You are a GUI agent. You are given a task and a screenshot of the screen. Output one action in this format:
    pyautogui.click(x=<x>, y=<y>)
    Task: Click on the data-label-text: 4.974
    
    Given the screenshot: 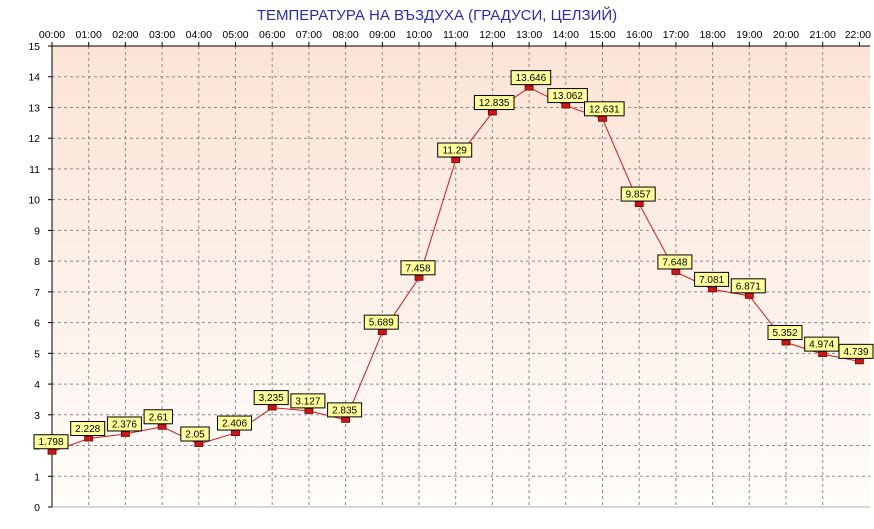 What is the action you would take?
    pyautogui.click(x=821, y=345)
    